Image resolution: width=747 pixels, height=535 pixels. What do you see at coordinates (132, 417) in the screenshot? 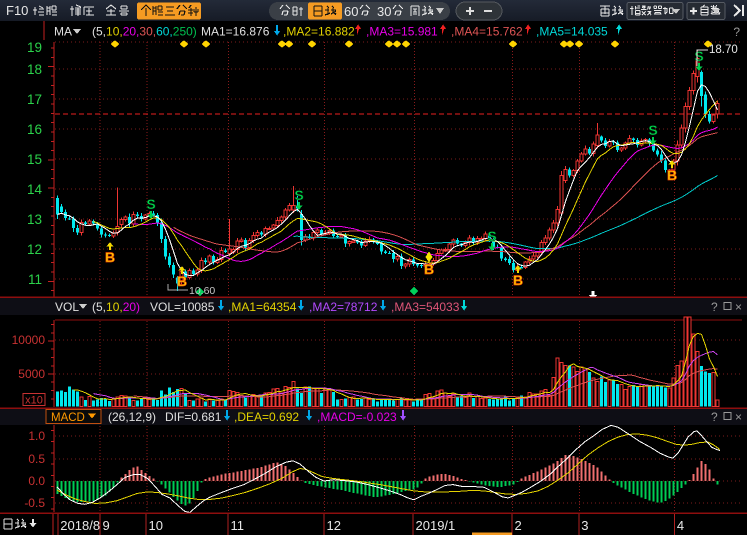
I see `svg-text: (26,12,9)` at bounding box center [132, 417].